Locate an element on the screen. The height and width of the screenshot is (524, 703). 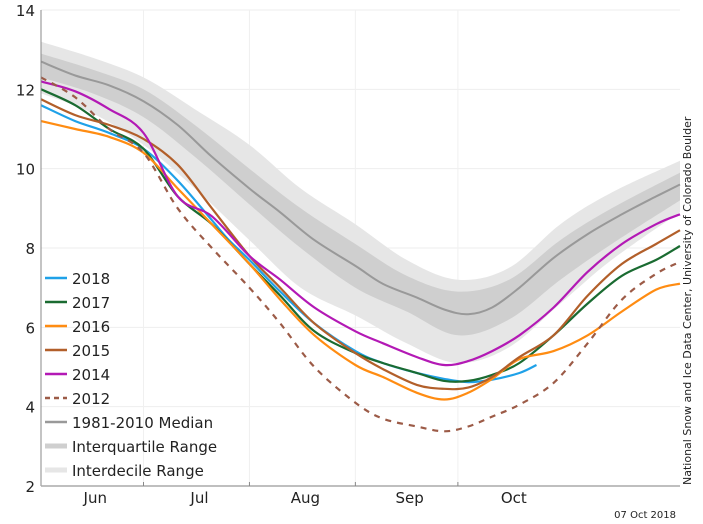
legend-item-2016: 2016 is located at coordinates (77, 327).